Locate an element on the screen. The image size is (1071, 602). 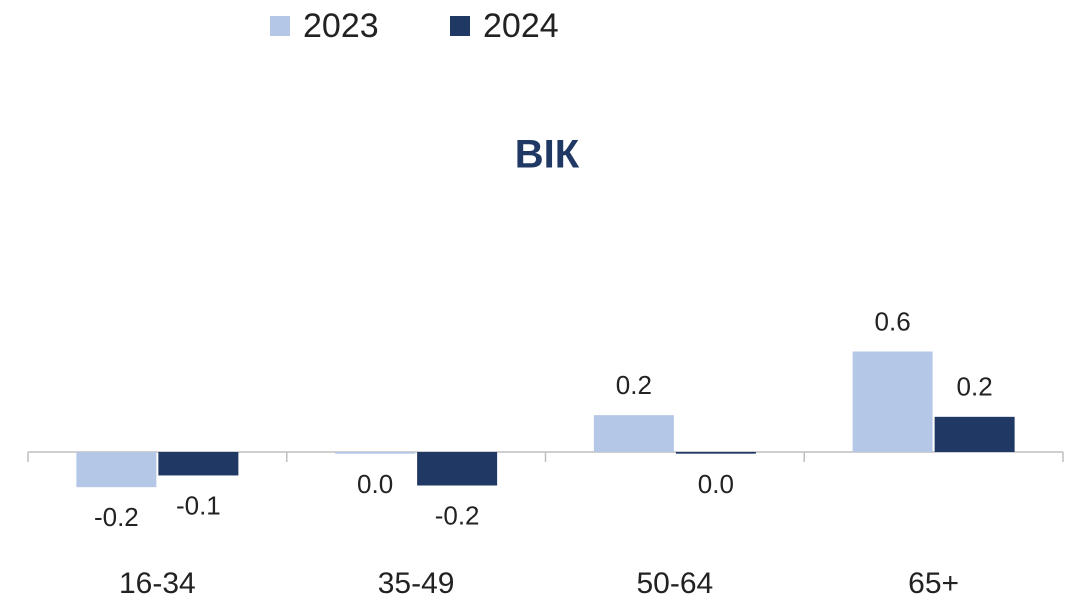
chart-title: ВІК is located at coordinates (547, 155).